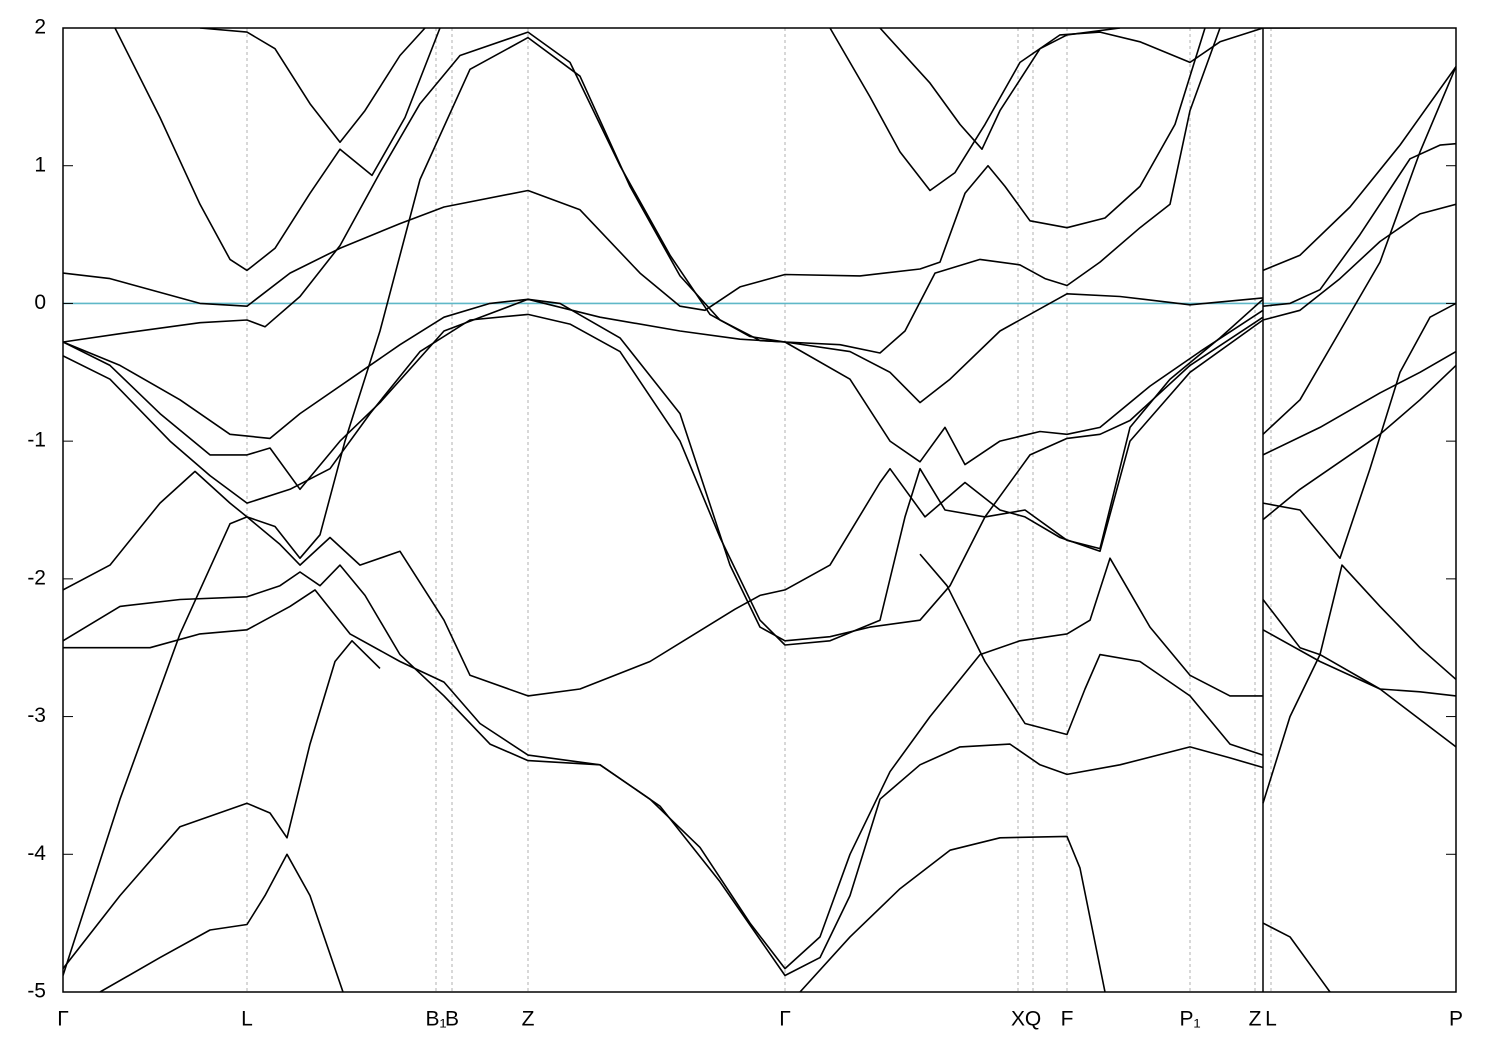  I want to click on x-tick-label: B₁, so click(435, 1019).